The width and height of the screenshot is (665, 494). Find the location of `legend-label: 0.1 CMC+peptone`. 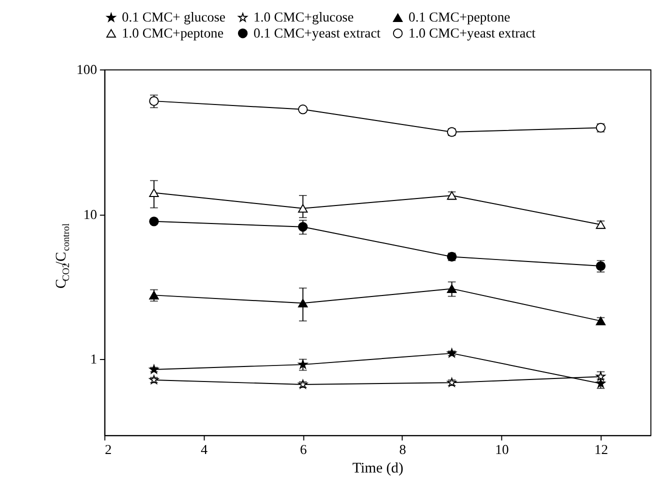

legend-label: 0.1 CMC+peptone is located at coordinates (459, 17).